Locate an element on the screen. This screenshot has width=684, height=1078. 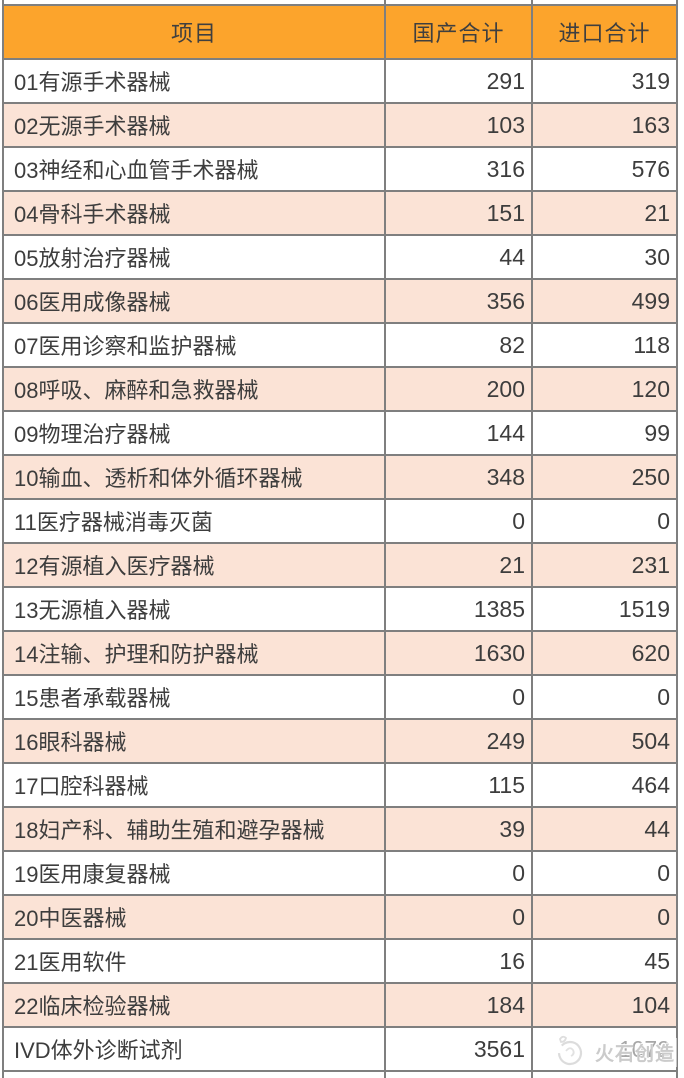
table-row: 12有源植入医疗器械 21 231 is located at coordinates (340, 566).